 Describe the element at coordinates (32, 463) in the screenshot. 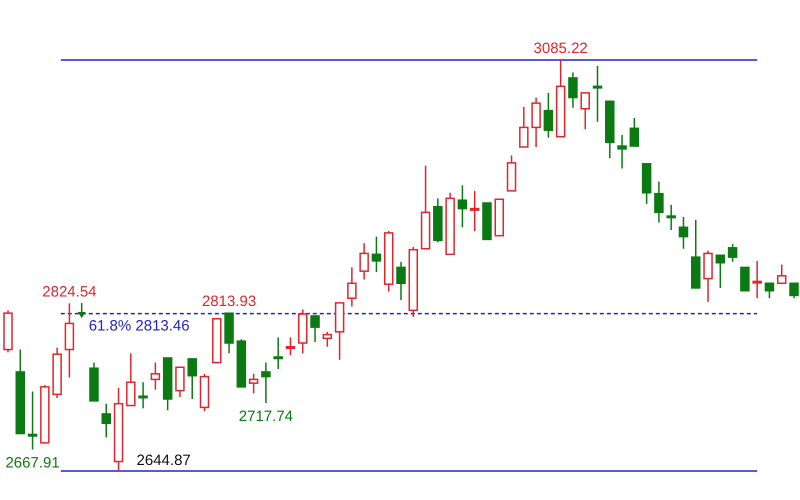

I see `annotation: 2667.91` at that location.